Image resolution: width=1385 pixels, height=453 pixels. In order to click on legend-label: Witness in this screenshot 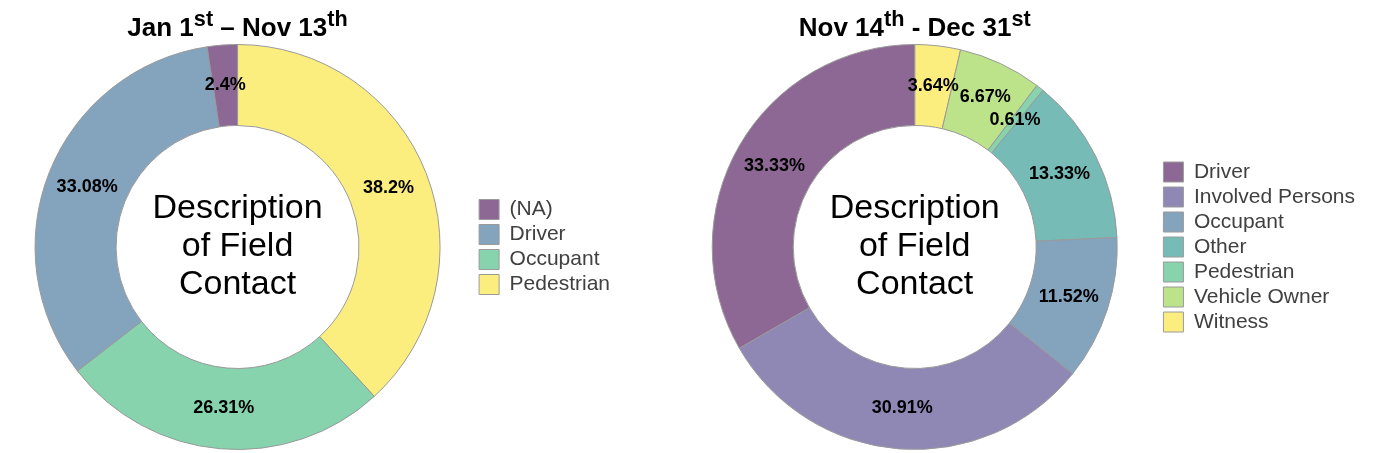, I will do `click(1231, 320)`.